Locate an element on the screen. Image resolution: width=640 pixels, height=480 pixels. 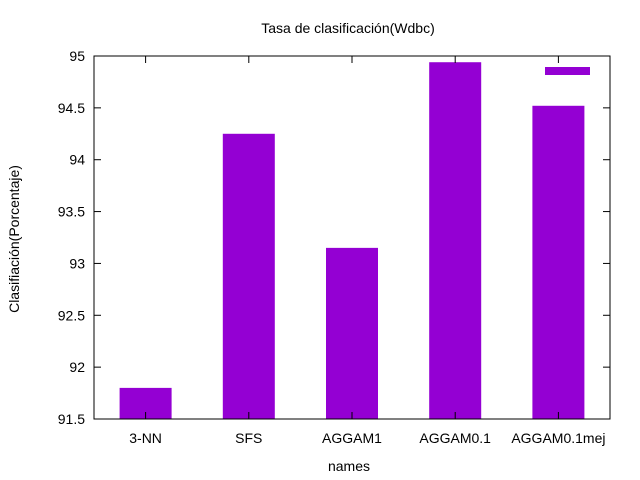
y-tick-label: 91.5 is located at coordinates (71, 419).